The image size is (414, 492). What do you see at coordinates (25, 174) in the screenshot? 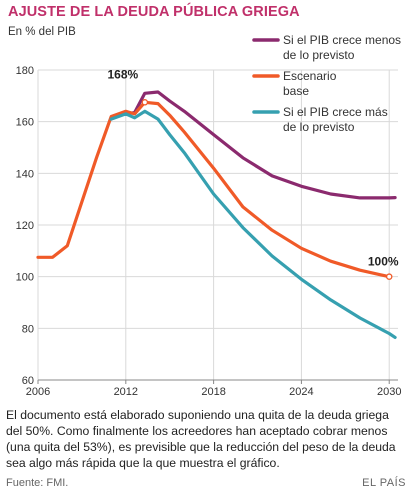
I see `y-tick-label: 140` at bounding box center [25, 174].